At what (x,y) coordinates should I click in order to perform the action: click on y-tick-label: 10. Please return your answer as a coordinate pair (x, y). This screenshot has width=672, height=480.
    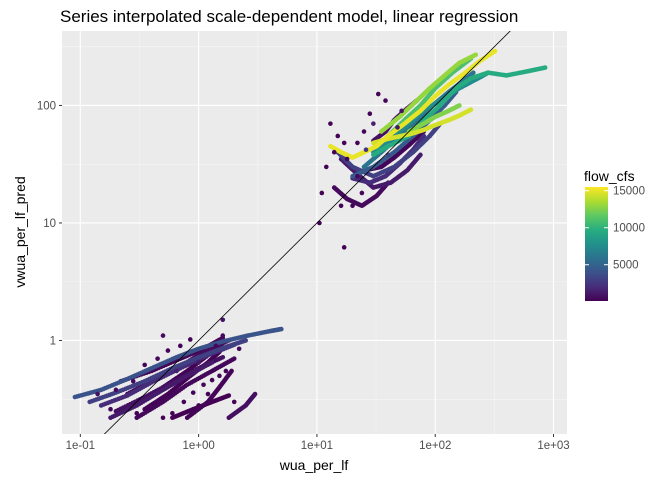
    Looking at the image, I should click on (49, 224).